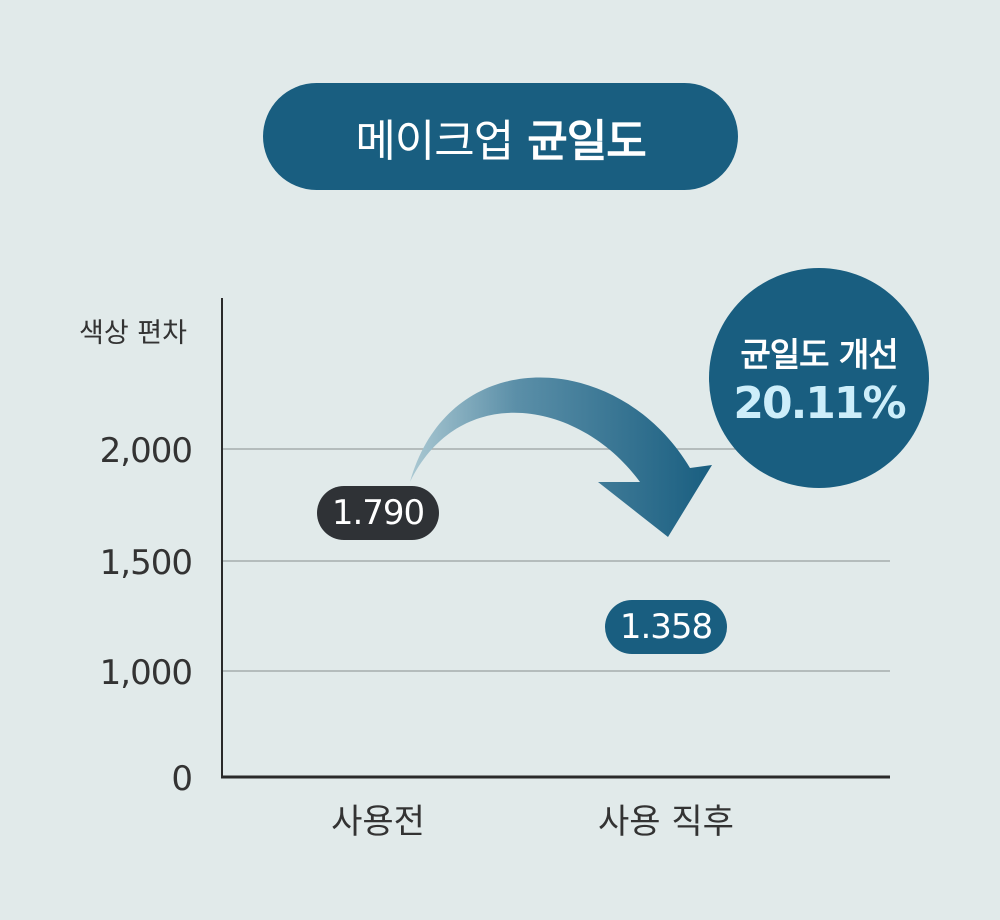 Image resolution: width=1000 pixels, height=920 pixels. I want to click on improvement-badge: 균일도 개선 20.11%, so click(819, 378).